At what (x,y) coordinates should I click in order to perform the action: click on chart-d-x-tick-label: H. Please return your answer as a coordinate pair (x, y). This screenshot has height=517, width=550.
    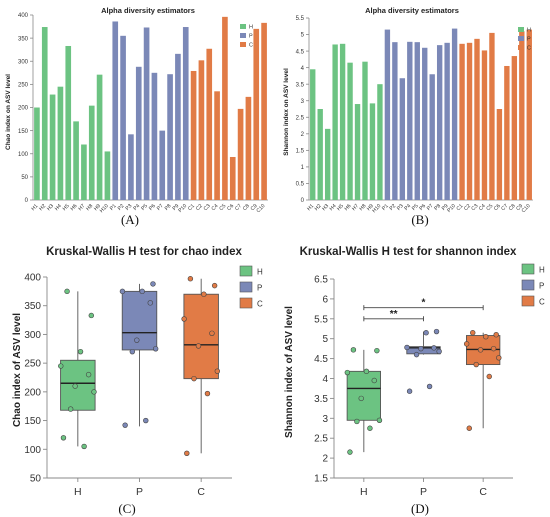
    Looking at the image, I should click on (364, 492).